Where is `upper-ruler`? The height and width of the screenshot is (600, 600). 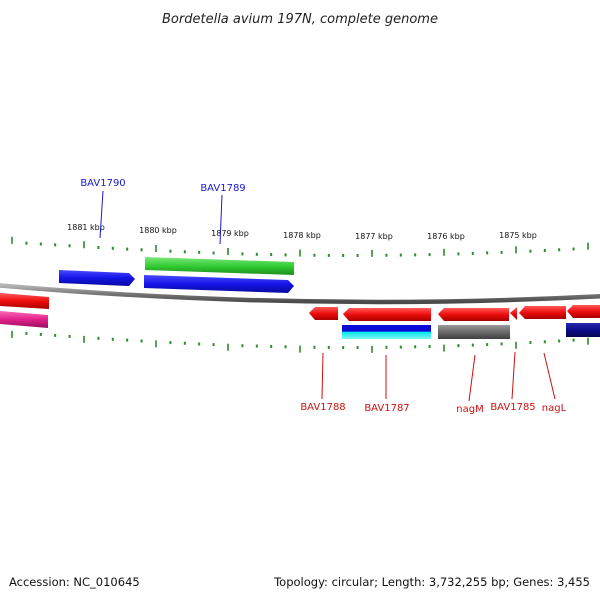 upper-ruler is located at coordinates (300, 246).